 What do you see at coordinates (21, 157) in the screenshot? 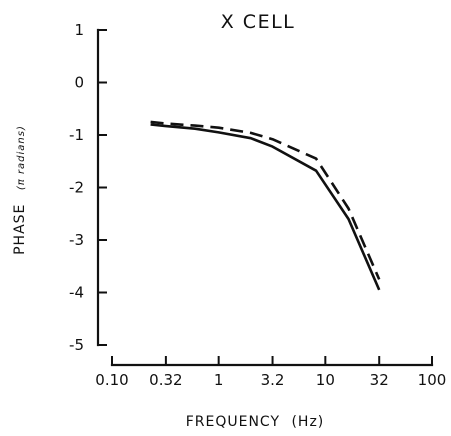
I see `y-axis-unit: (π radians)` at bounding box center [21, 157].